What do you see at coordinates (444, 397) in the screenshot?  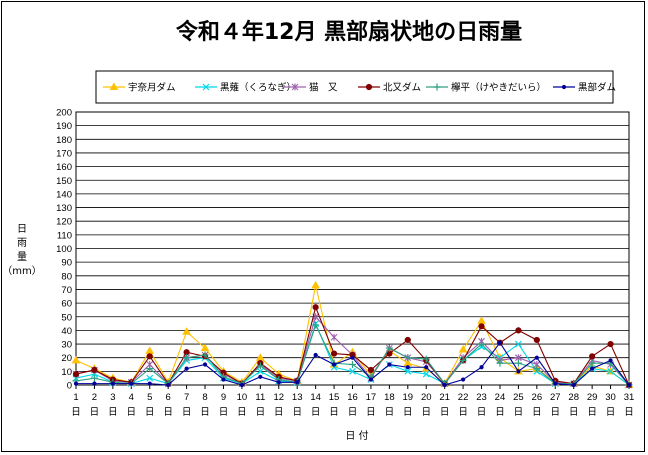 I see `x-tick-label: 21` at bounding box center [444, 397].